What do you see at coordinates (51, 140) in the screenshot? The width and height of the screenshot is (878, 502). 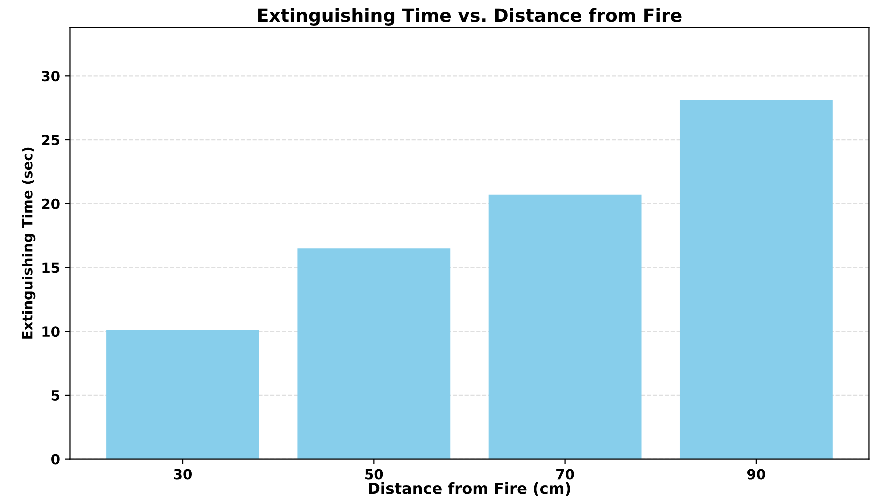 I see `y-tick-label: 25` at bounding box center [51, 140].